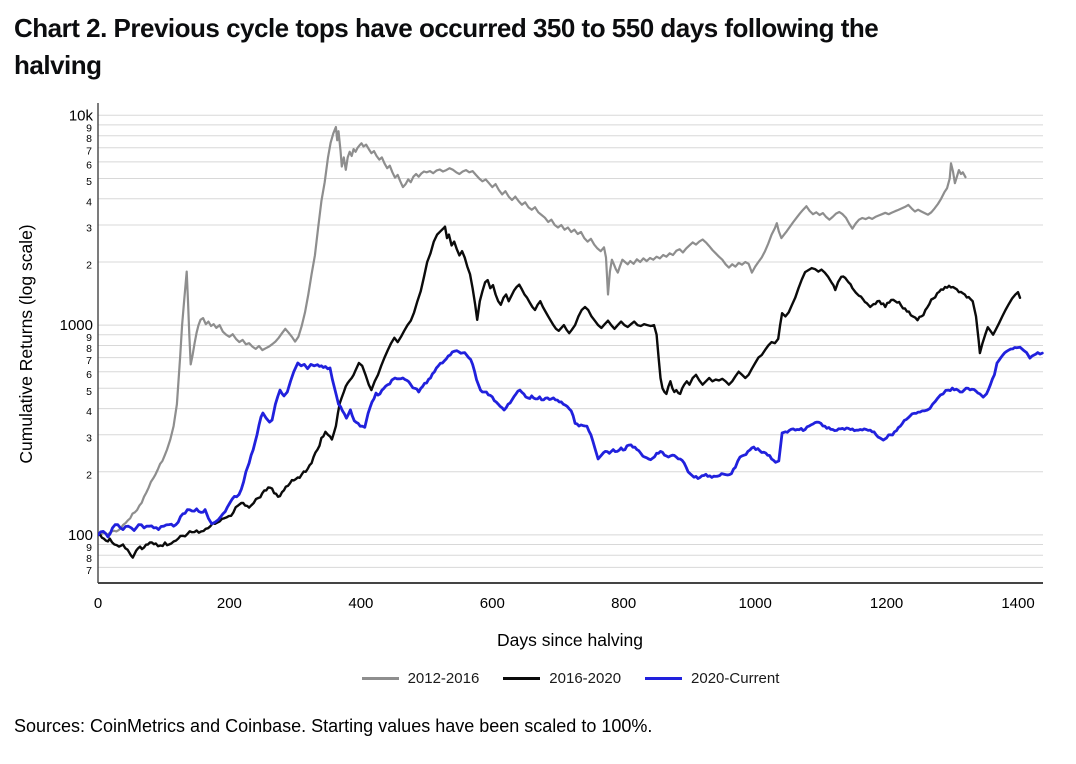 The width and height of the screenshot is (1076, 764). What do you see at coordinates (585, 678) in the screenshot?
I see `legend-label: 2016-2020` at bounding box center [585, 678].